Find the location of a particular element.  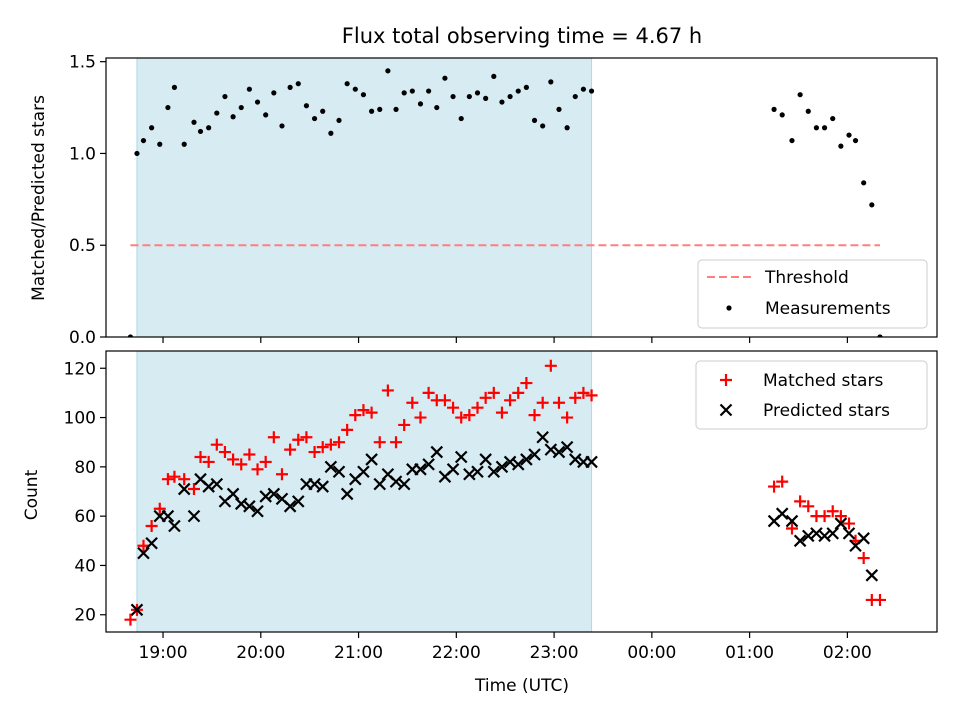

top-y-tick-label: 0.5 is located at coordinates (82, 246).